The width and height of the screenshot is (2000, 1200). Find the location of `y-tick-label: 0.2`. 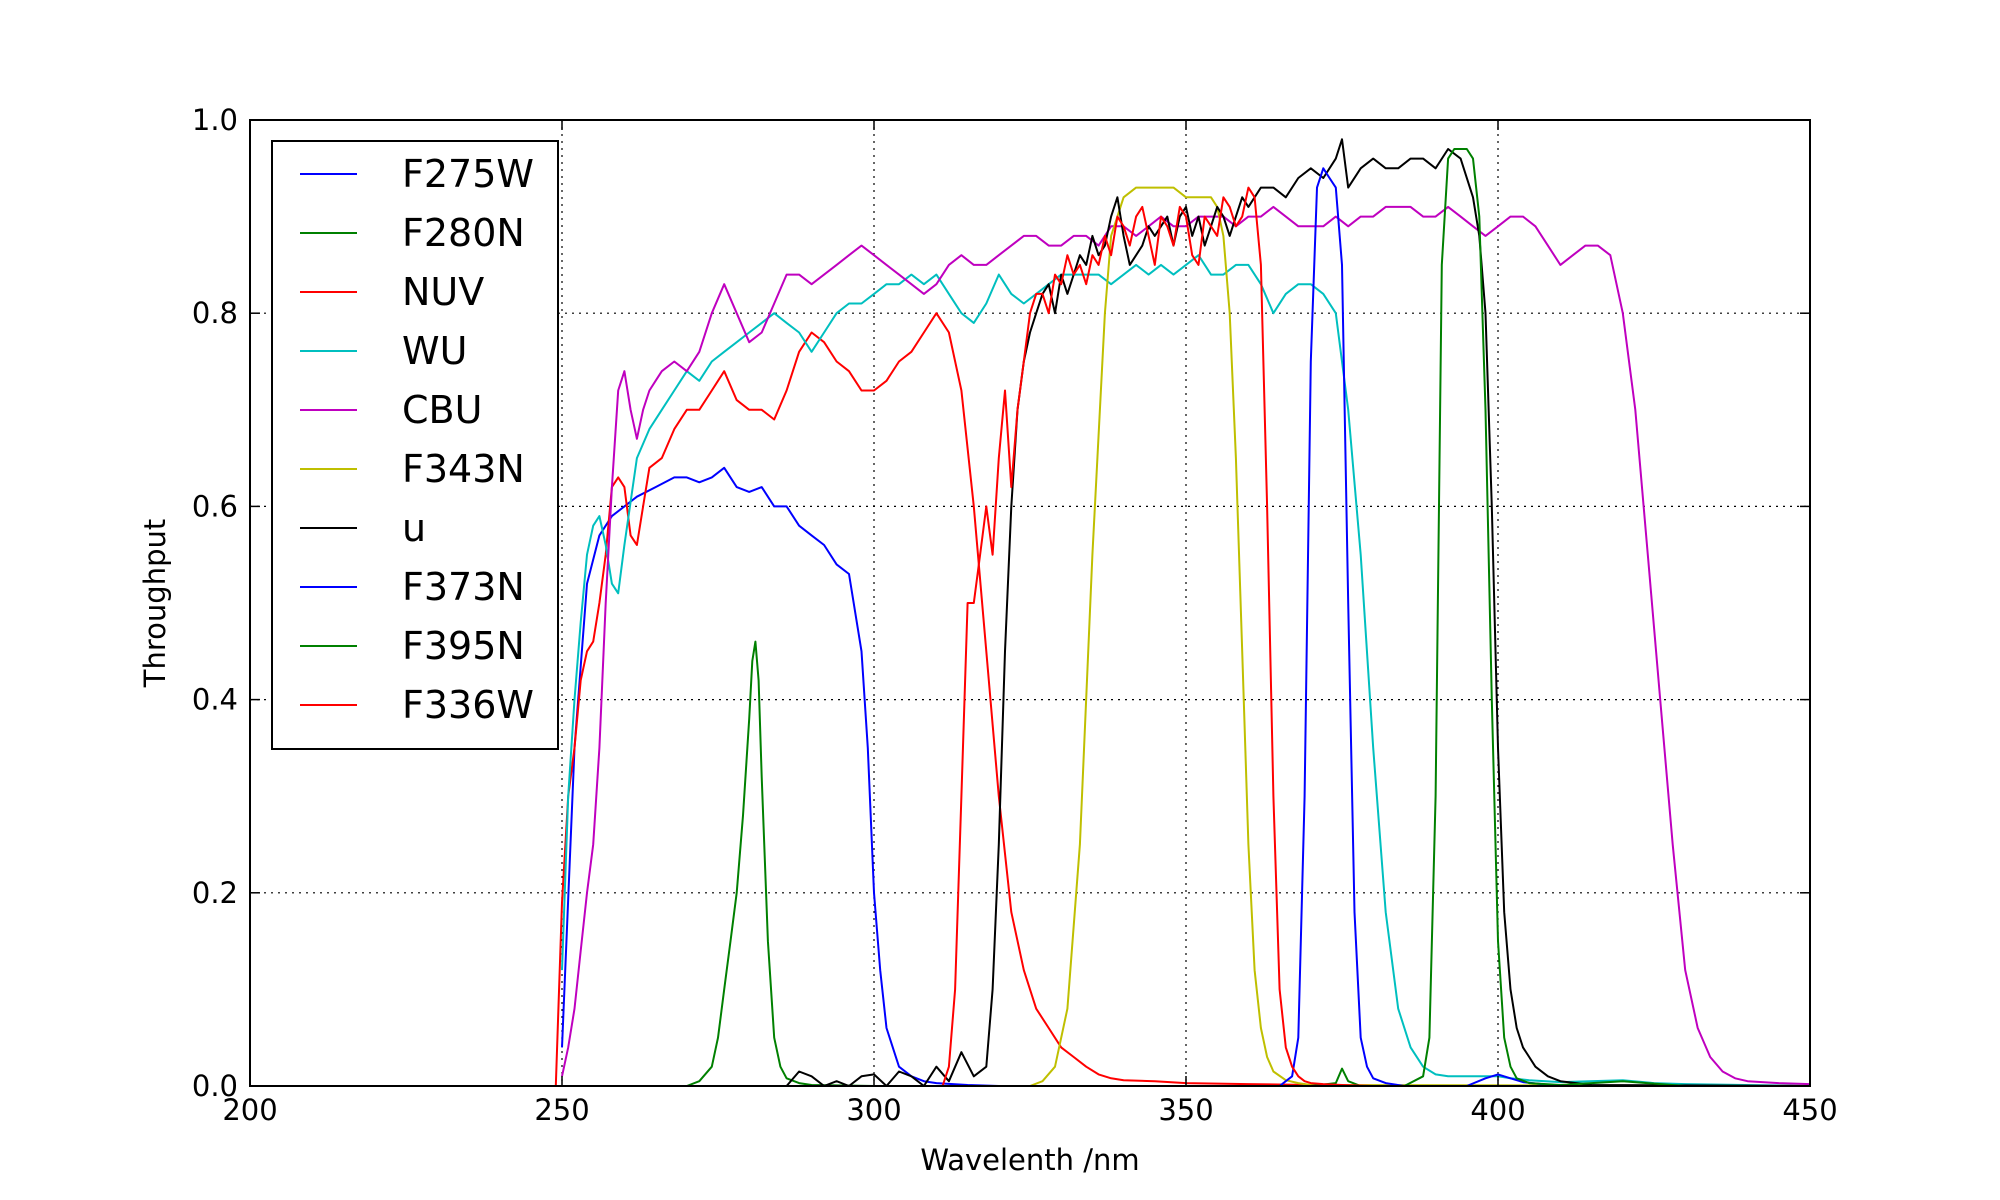

y-tick-label: 0.2 is located at coordinates (215, 893).